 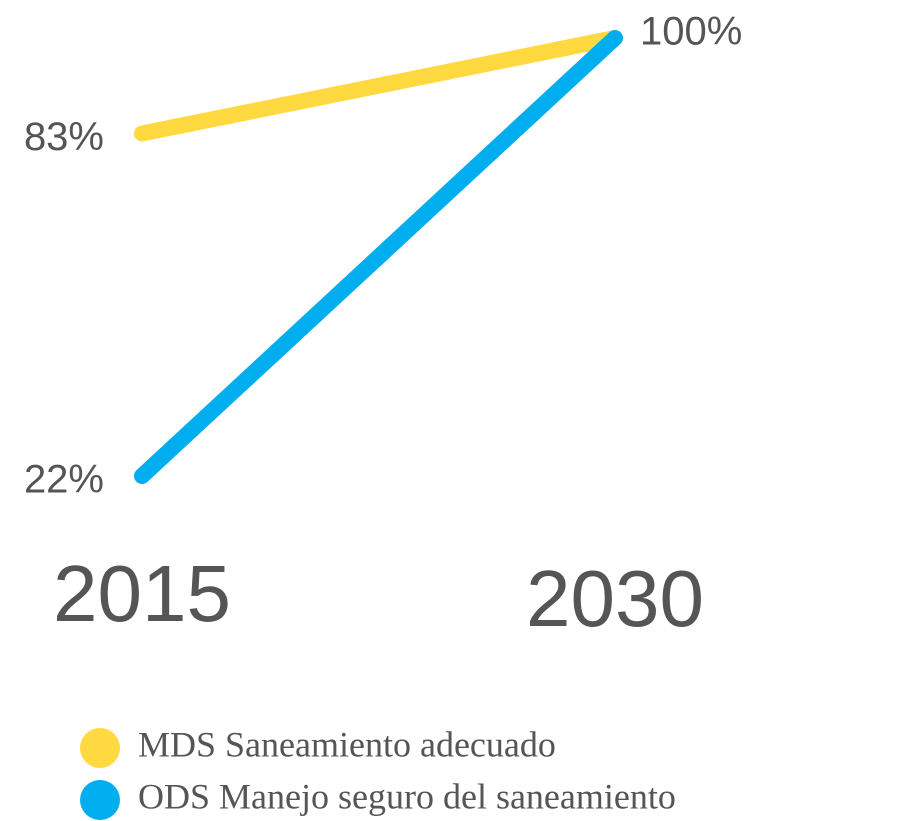 I want to click on data-label: 22%, so click(x=64, y=480).